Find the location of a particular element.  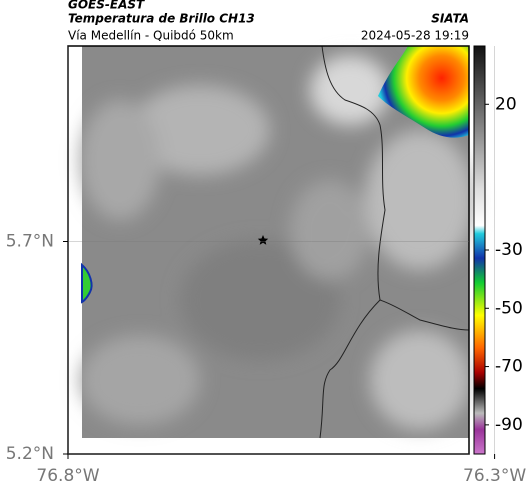

location-marker is located at coordinates (263, 240).